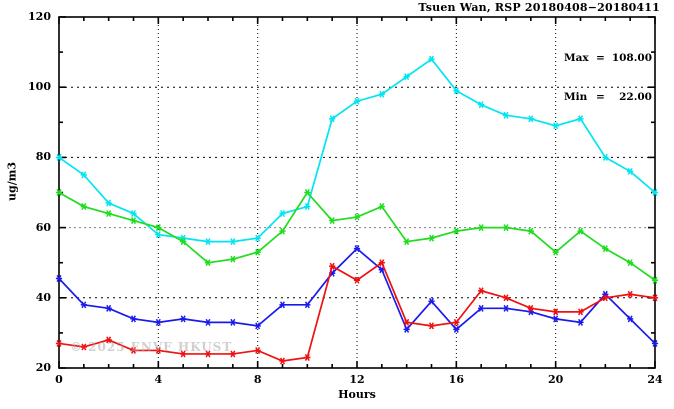 The height and width of the screenshot is (409, 674). Describe the element at coordinates (43, 157) in the screenshot. I see `y-tick-label: 80` at that location.